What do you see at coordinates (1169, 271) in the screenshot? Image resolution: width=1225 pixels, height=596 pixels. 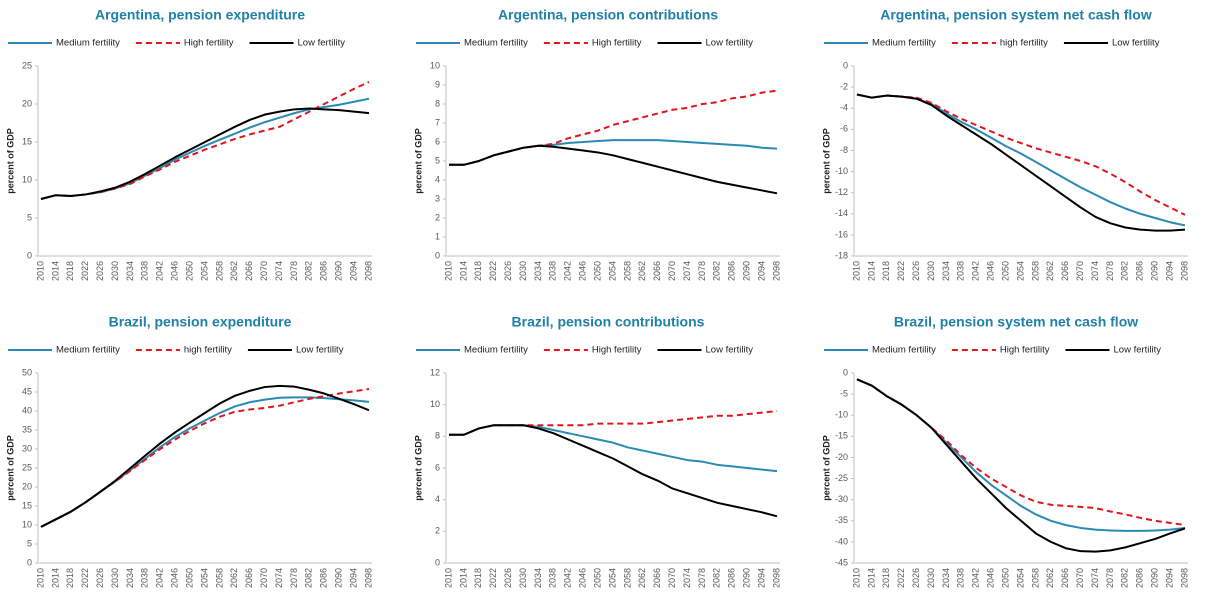 I see `x-tick-label: 2094` at bounding box center [1169, 271].